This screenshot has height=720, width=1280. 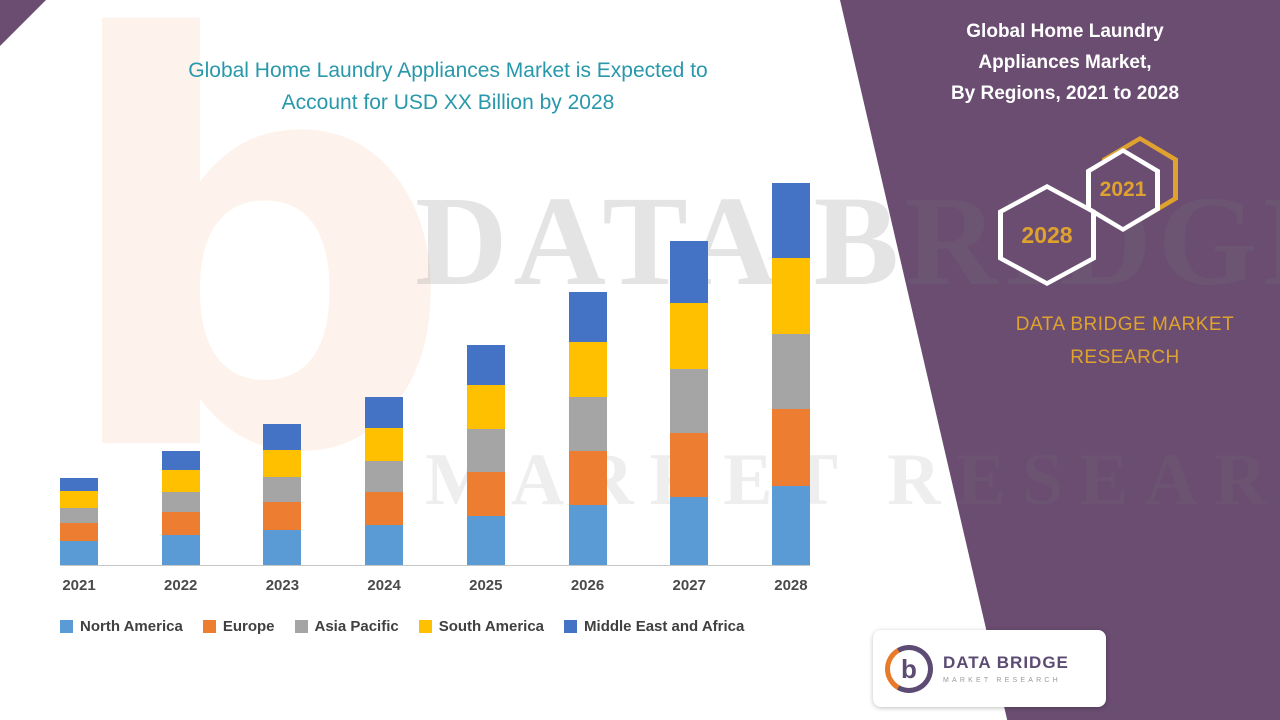 What do you see at coordinates (587, 424) in the screenshot?
I see `segment-asia-pacific-2026` at bounding box center [587, 424].